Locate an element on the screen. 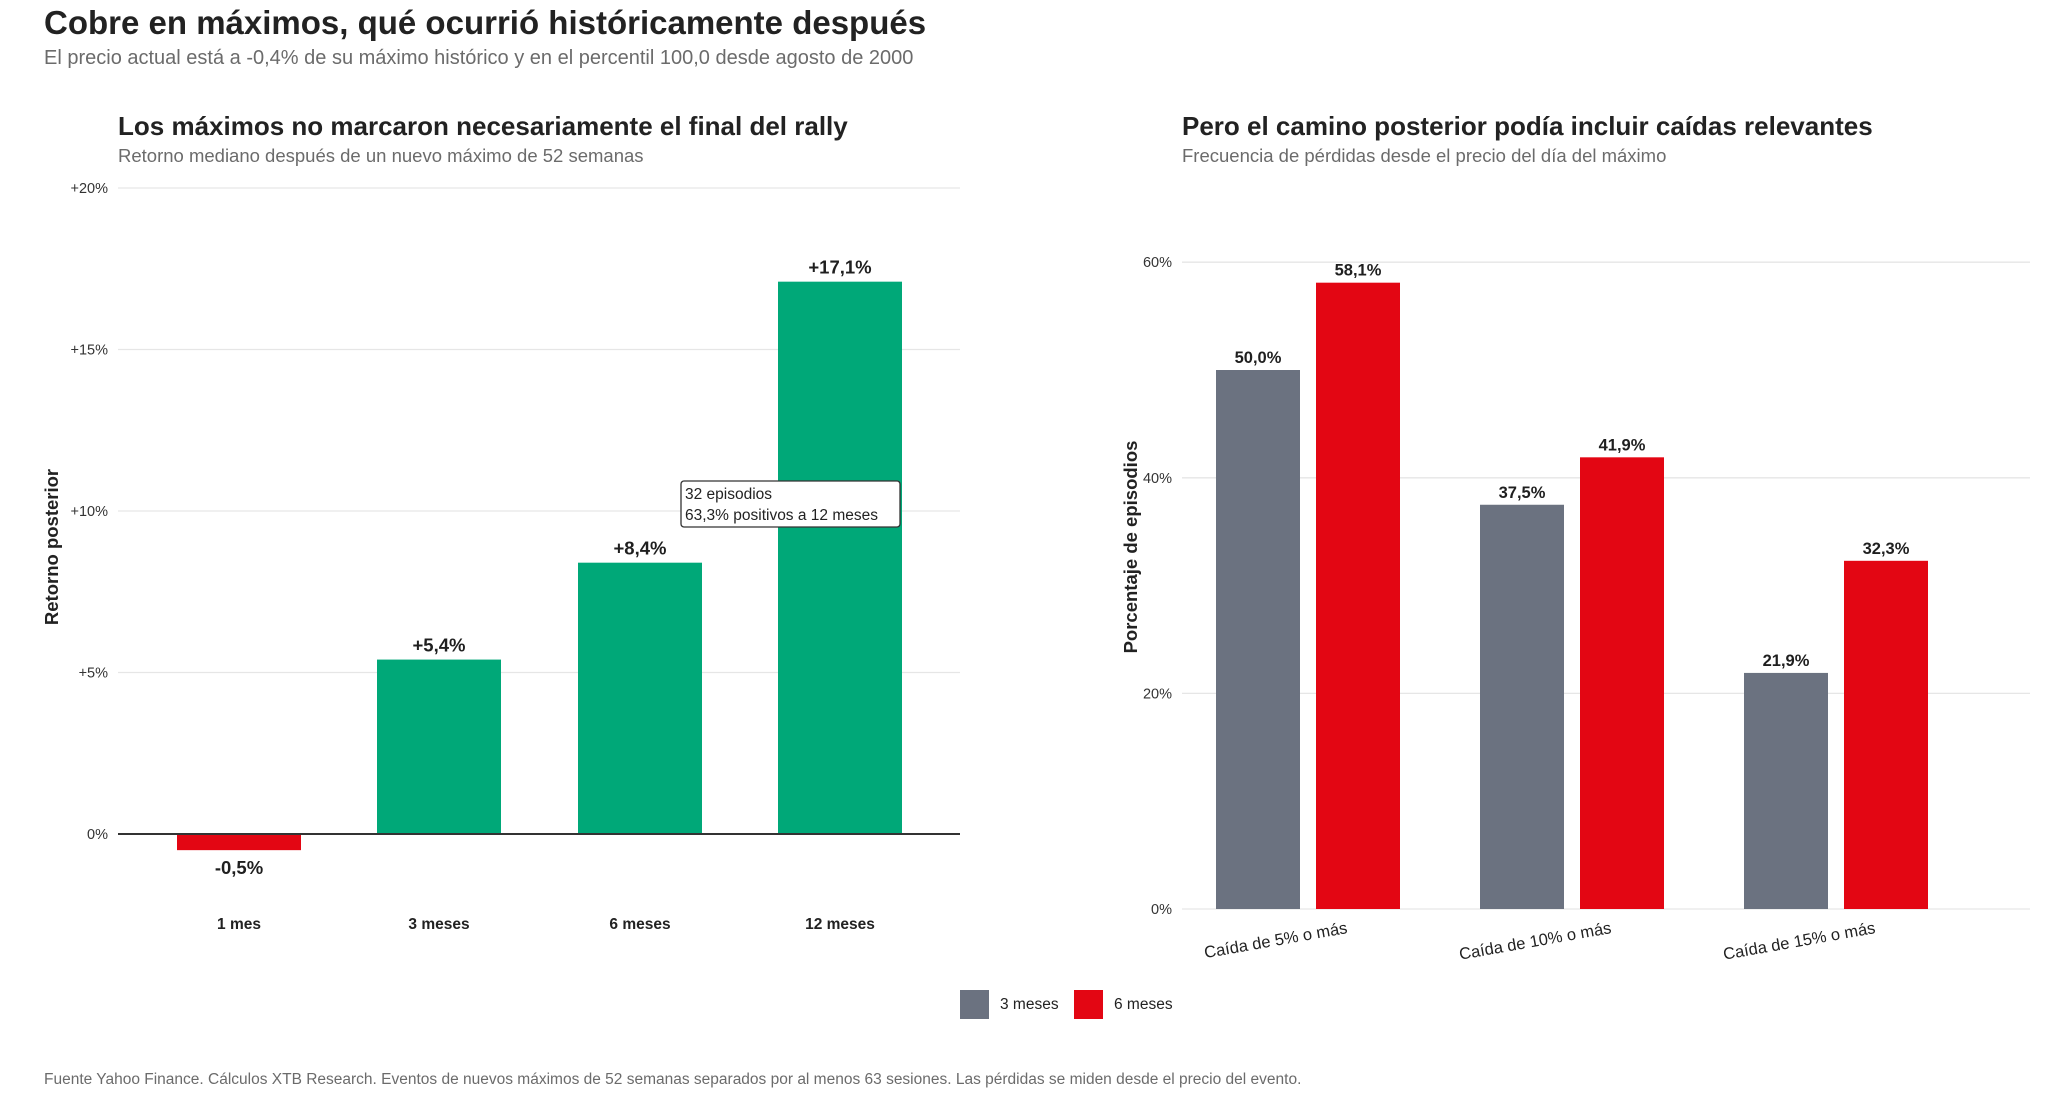 Image resolution: width=2048 pixels, height=1097 pixels. right-y-tick-label: 60% is located at coordinates (1157, 263).